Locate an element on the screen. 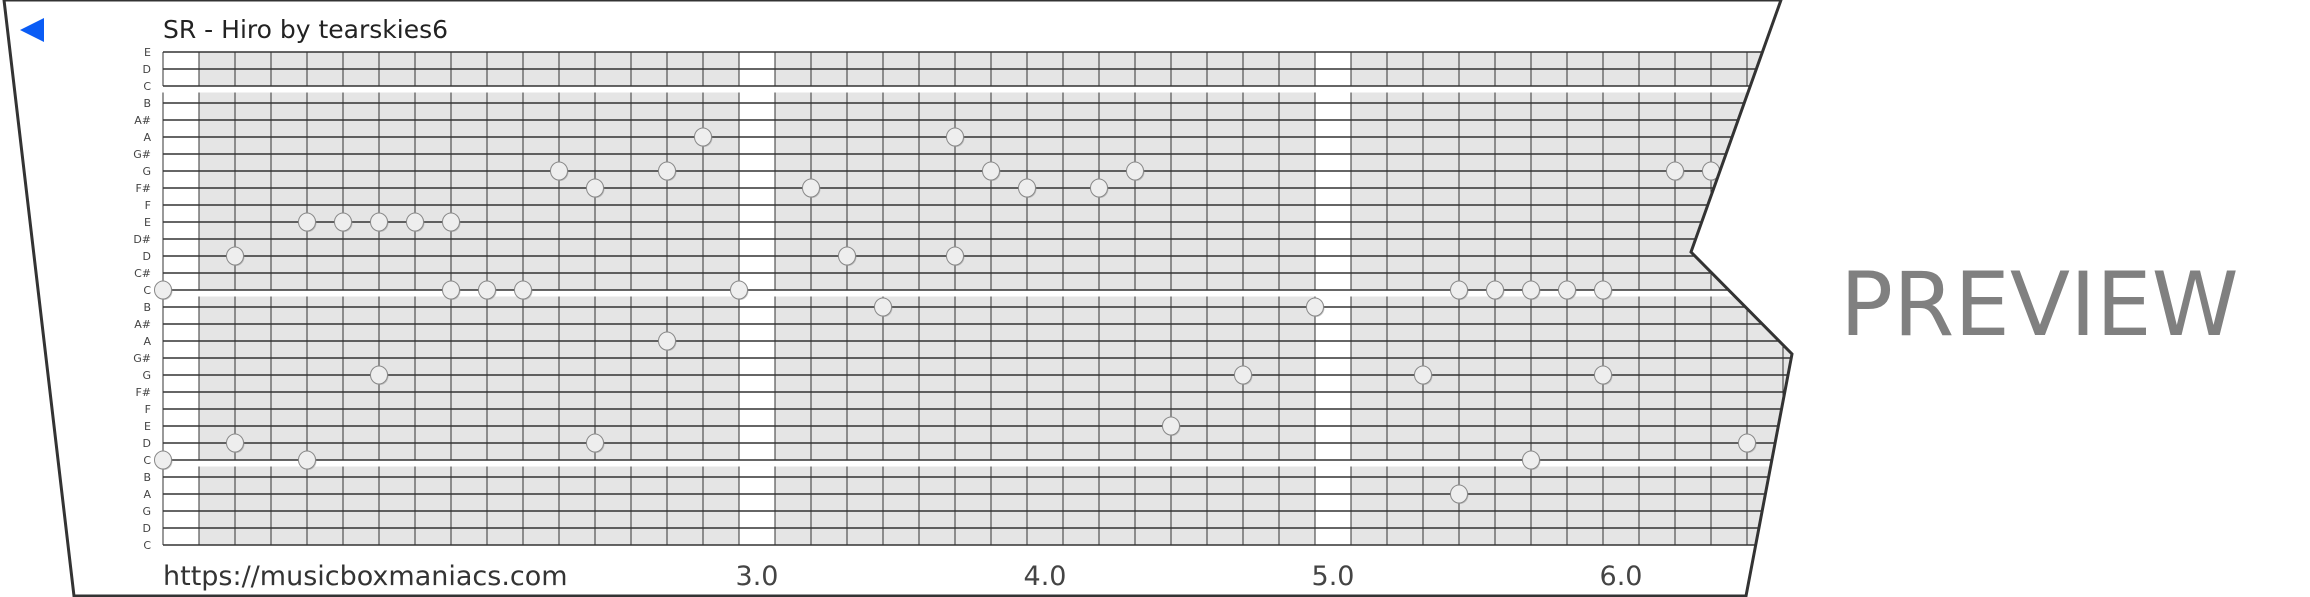 The image size is (2310, 597). pitch-label: D# is located at coordinates (142, 239).